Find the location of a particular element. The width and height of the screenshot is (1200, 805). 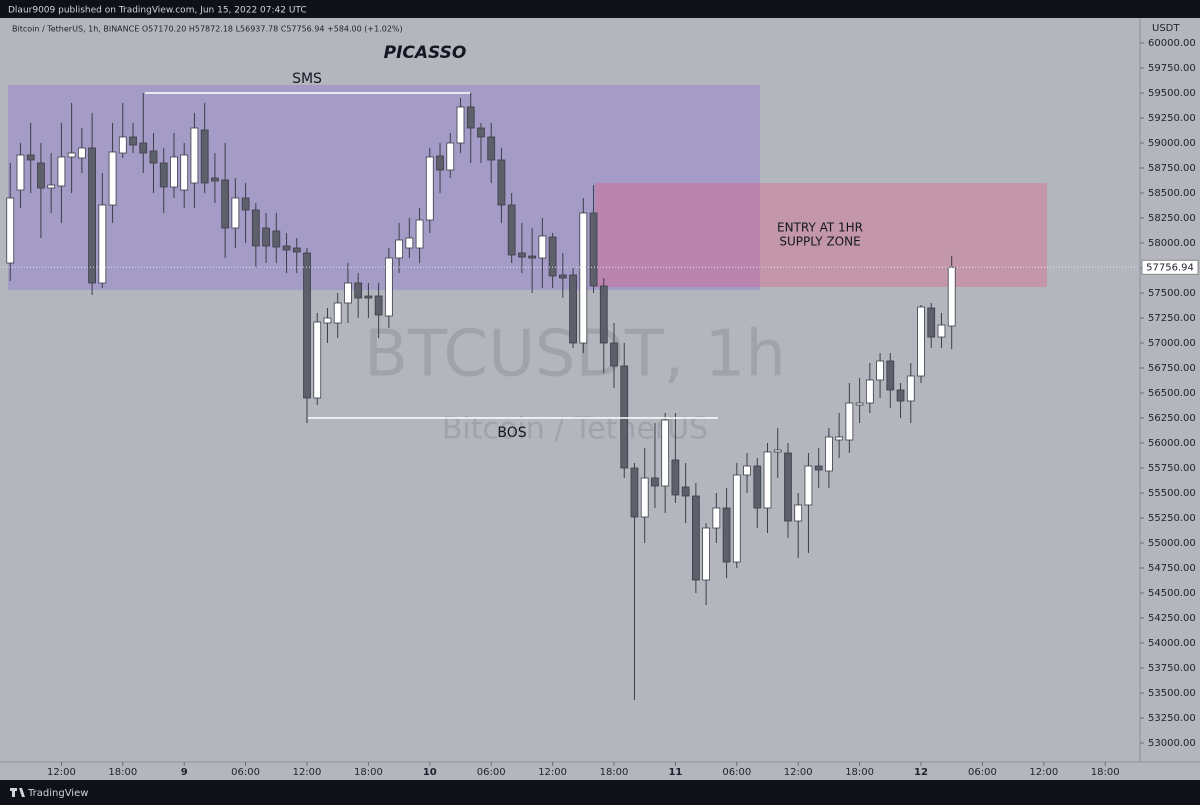

y-tick-label: 54250.00 is located at coordinates (1172, 618).